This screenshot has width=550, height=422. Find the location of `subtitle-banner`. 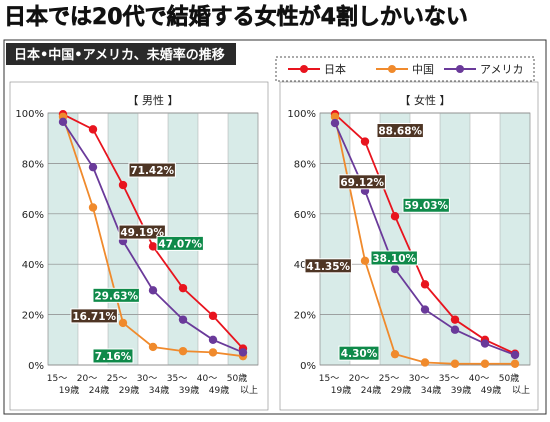

subtitle-banner is located at coordinates (121, 54).